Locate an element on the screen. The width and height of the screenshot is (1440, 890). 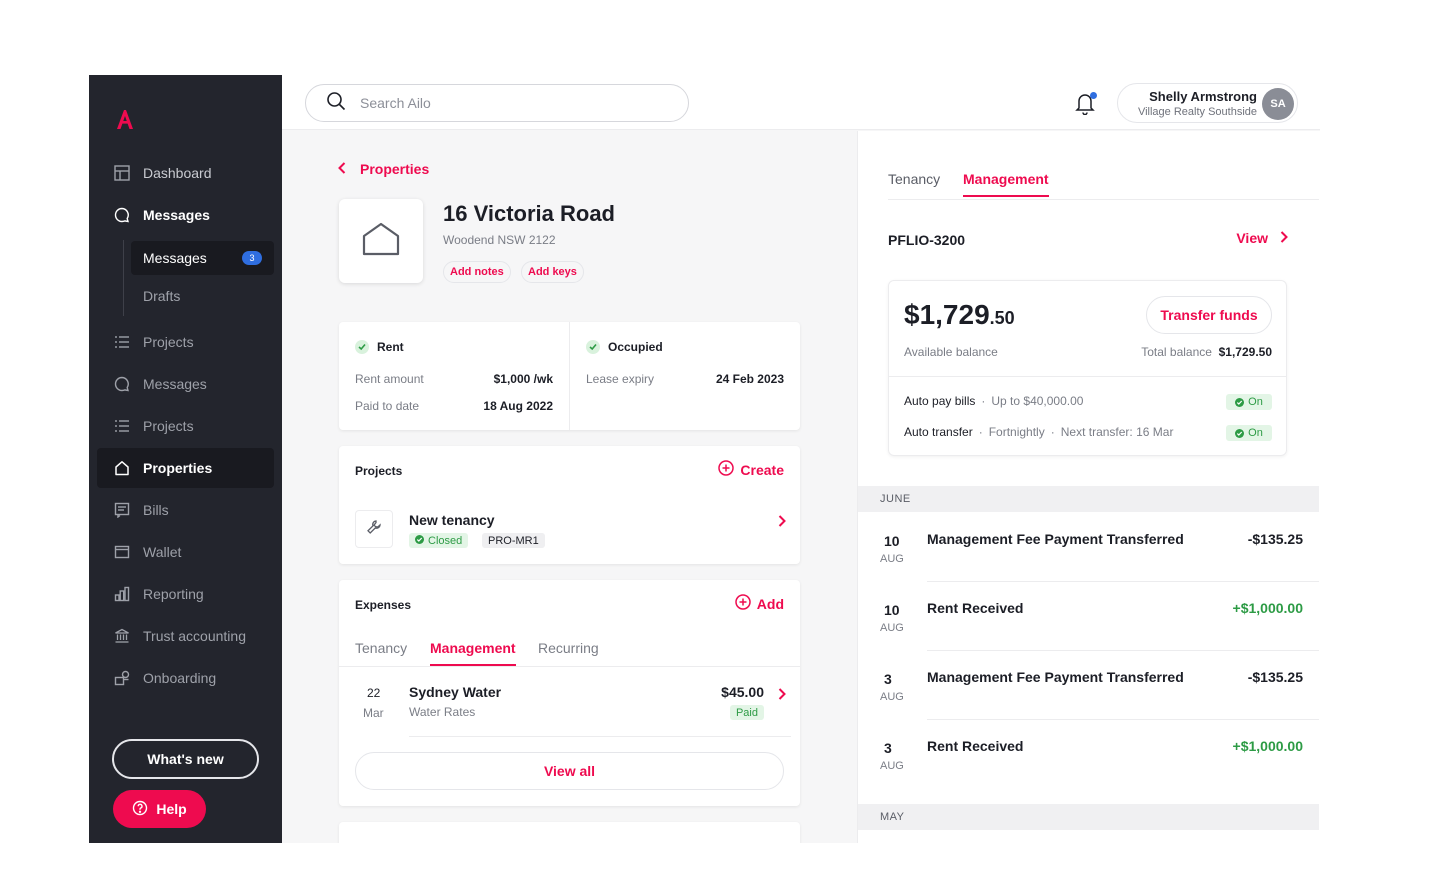
chat-icon is located at coordinates (122, 384).